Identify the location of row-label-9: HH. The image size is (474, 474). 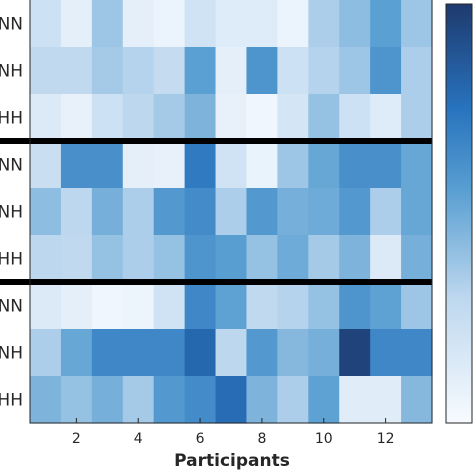
(11, 401).